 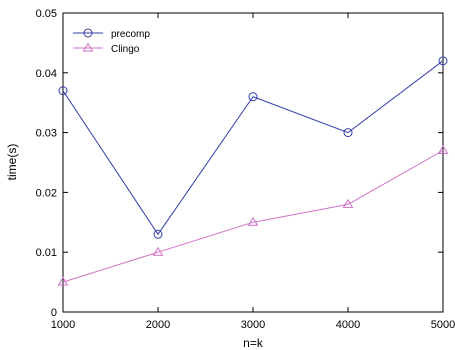 What do you see at coordinates (106, 48) in the screenshot?
I see `legend-entry-clingo: Clingo` at bounding box center [106, 48].